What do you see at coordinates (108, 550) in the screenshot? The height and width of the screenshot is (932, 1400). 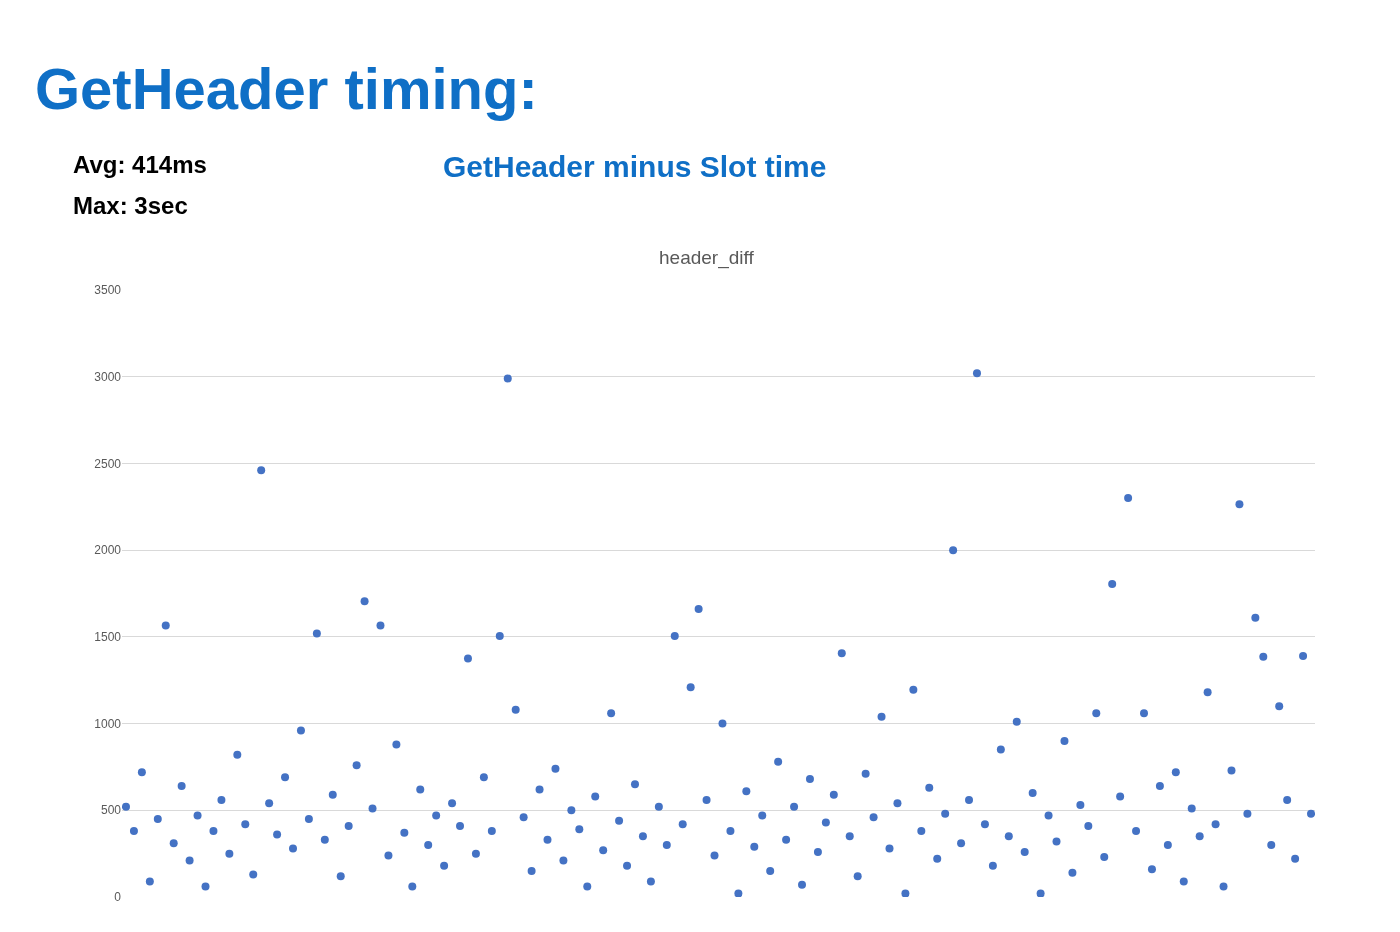 I see `y-tick-label: 2000` at bounding box center [108, 550].